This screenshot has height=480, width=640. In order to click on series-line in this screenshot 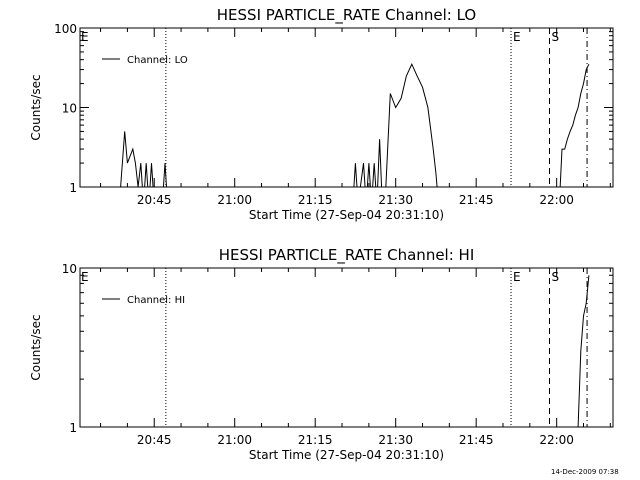, I will do `click(583, 351)`.